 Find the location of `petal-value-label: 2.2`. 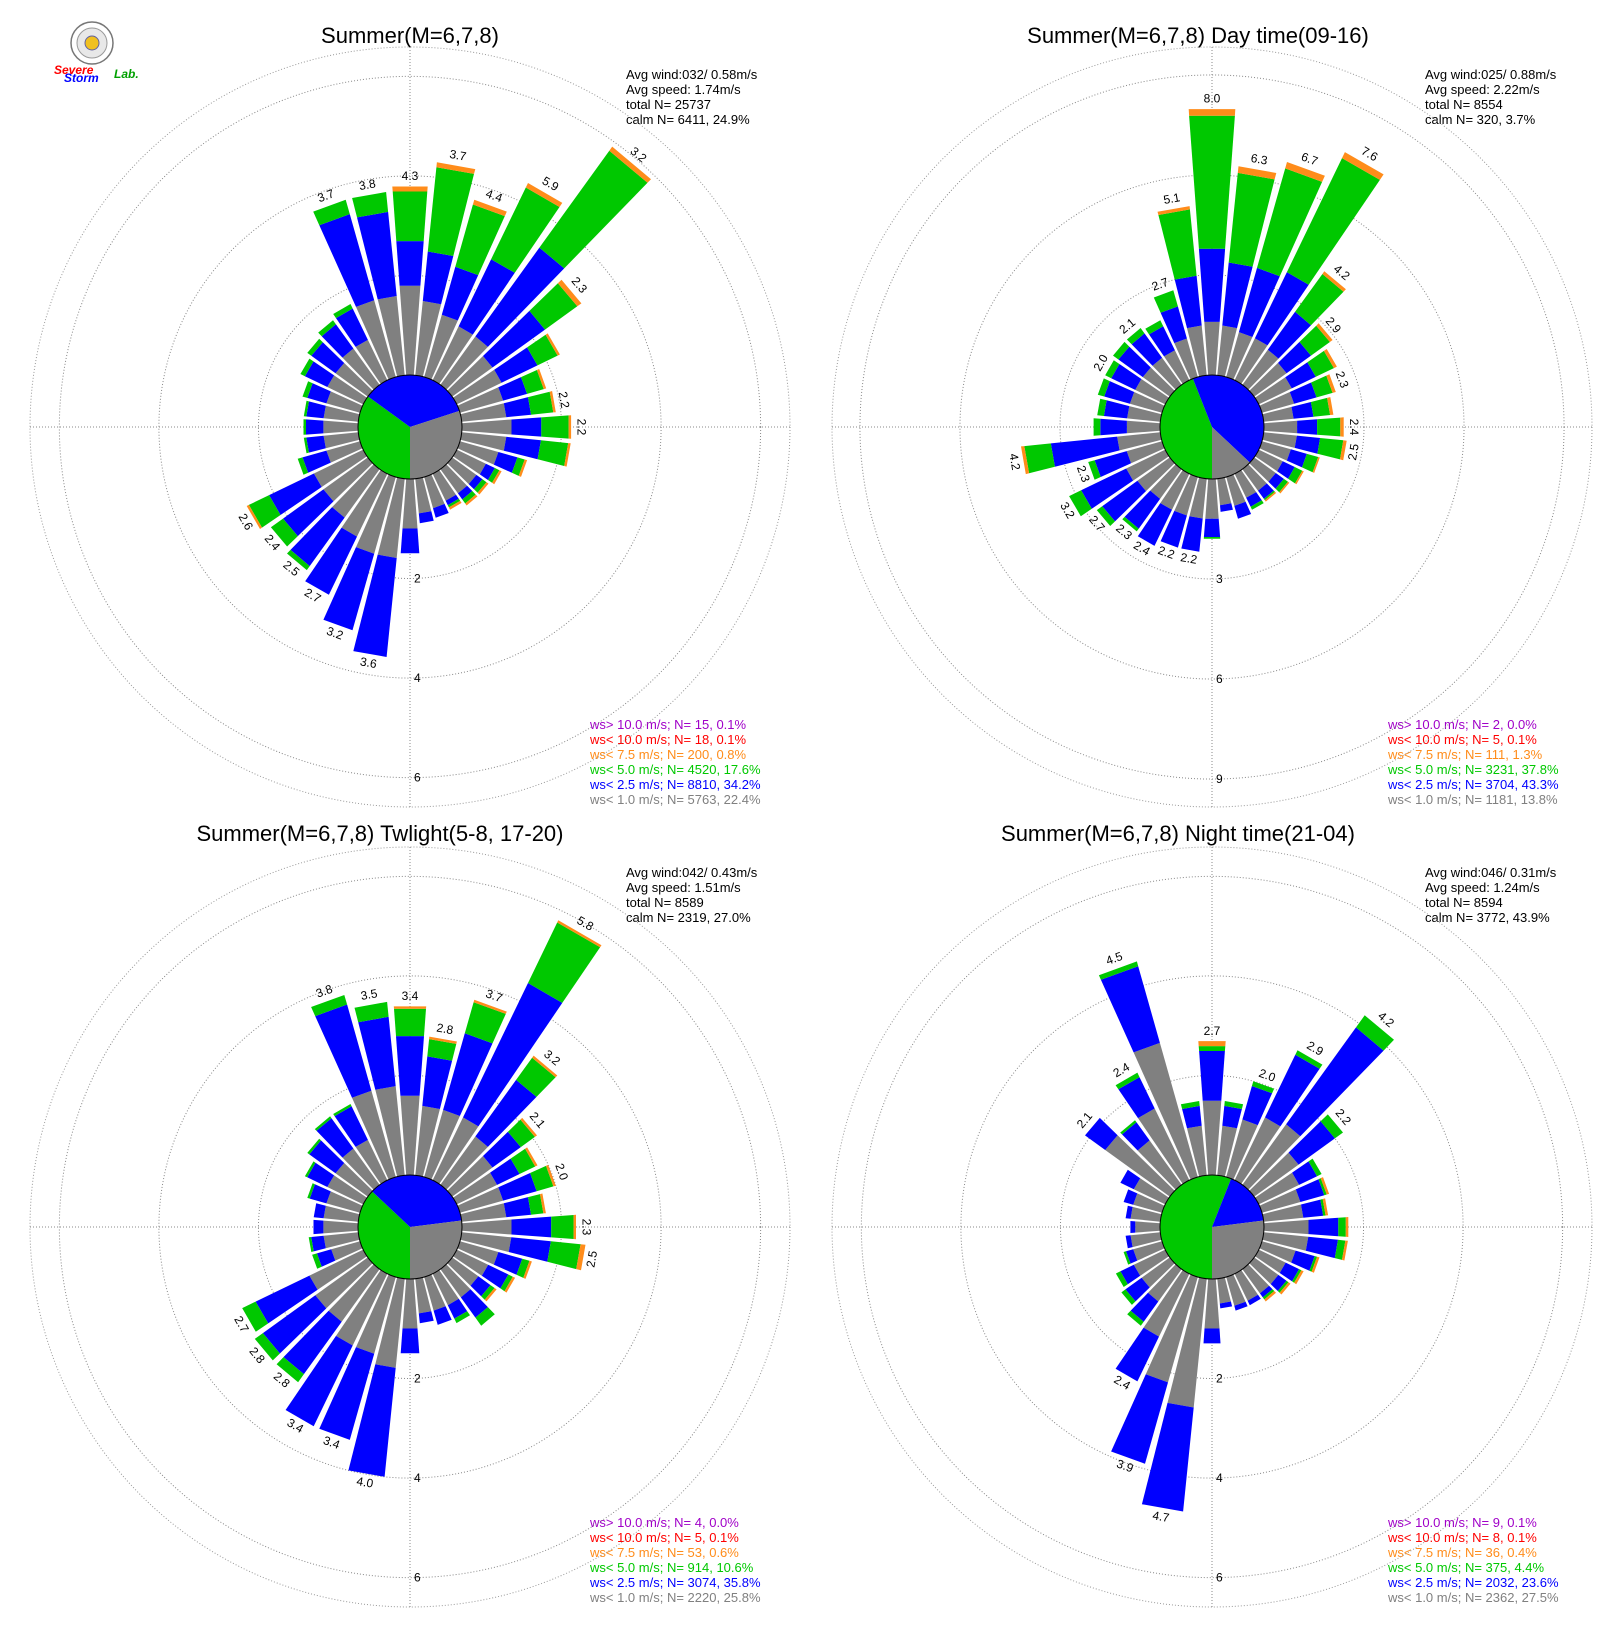

petal-value-label: 2.2 is located at coordinates (1188, 558).